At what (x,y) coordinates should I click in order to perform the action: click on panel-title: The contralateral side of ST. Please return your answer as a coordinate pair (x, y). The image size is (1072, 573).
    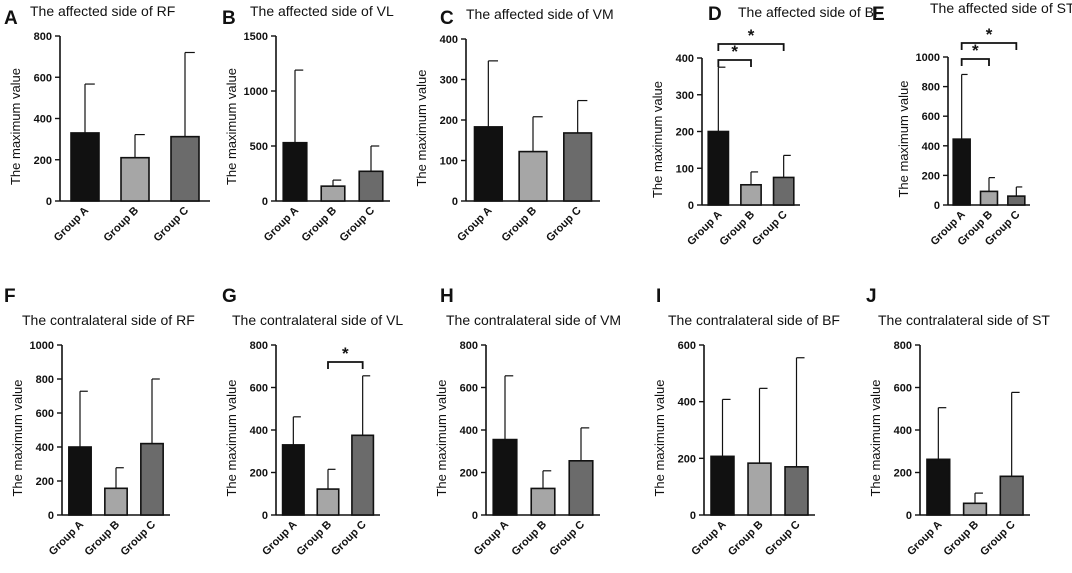
    Looking at the image, I should click on (964, 320).